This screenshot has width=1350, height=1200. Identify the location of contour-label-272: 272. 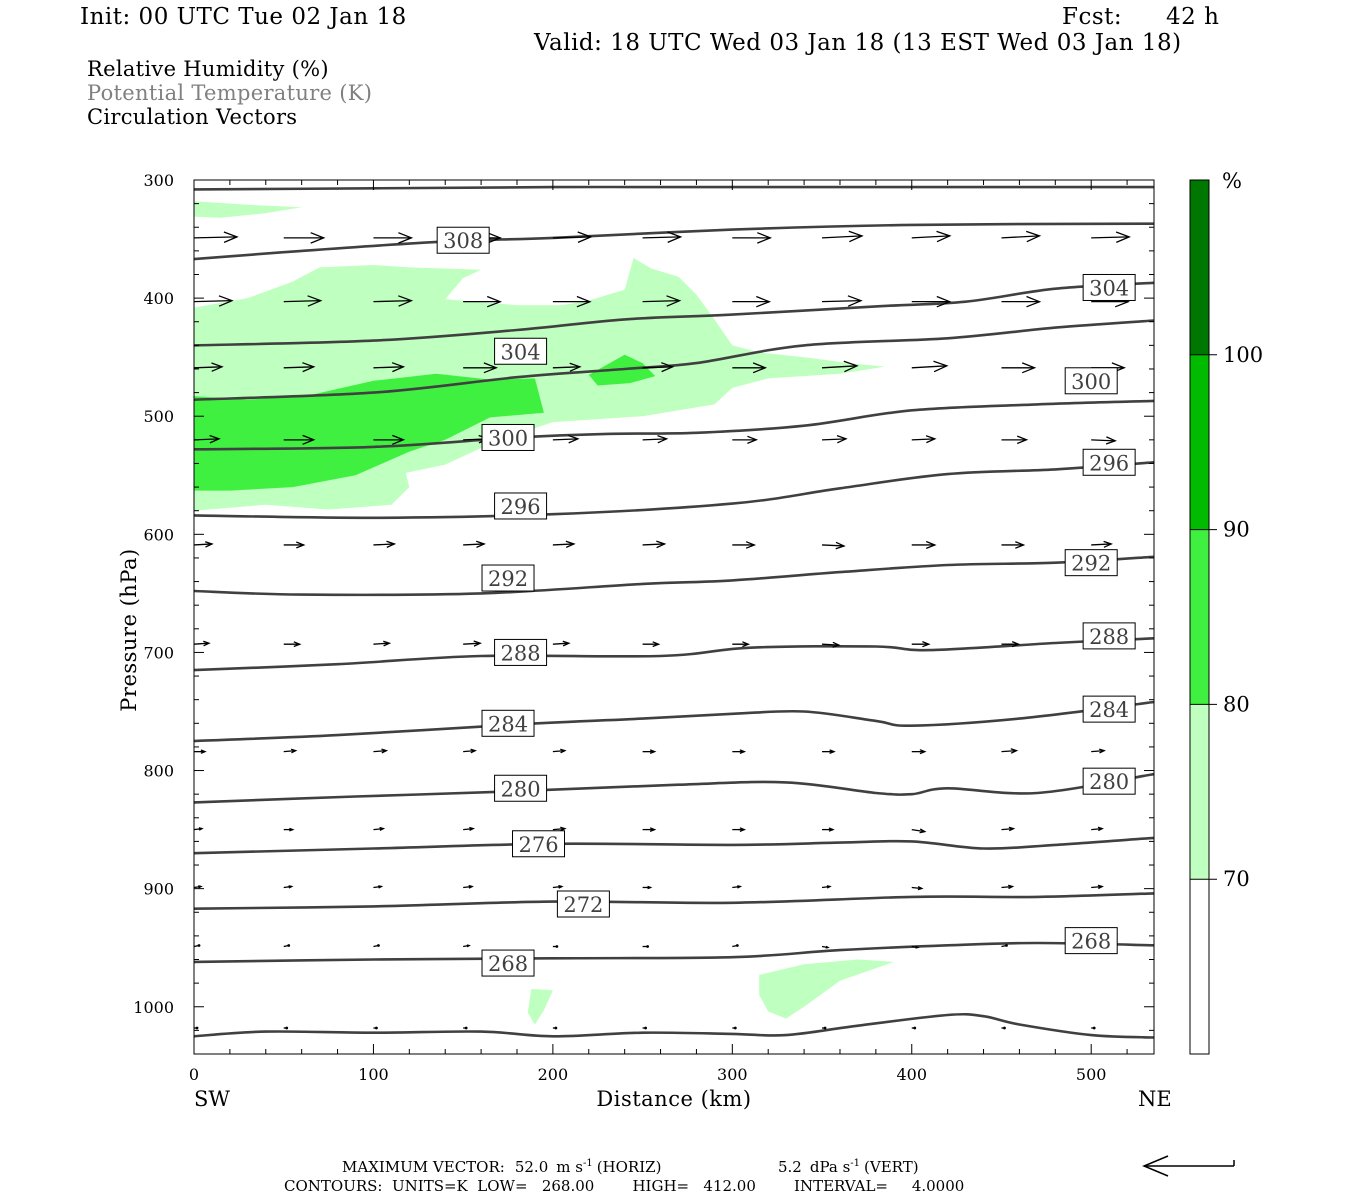
(583, 904).